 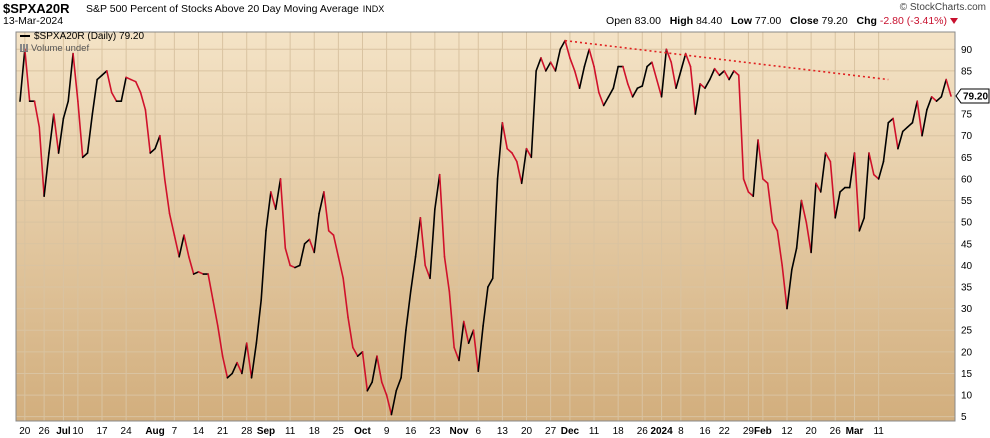 I want to click on chart-date: 13-Mar-2024, so click(x=33, y=21).